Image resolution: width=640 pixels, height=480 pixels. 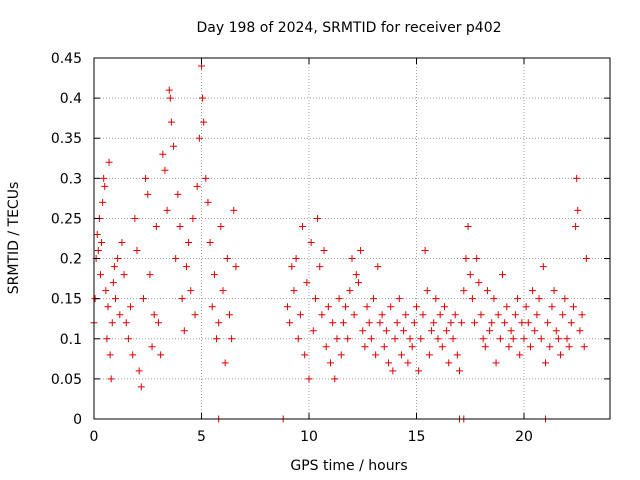 I want to click on x-tick-label: 5, so click(x=201, y=437).